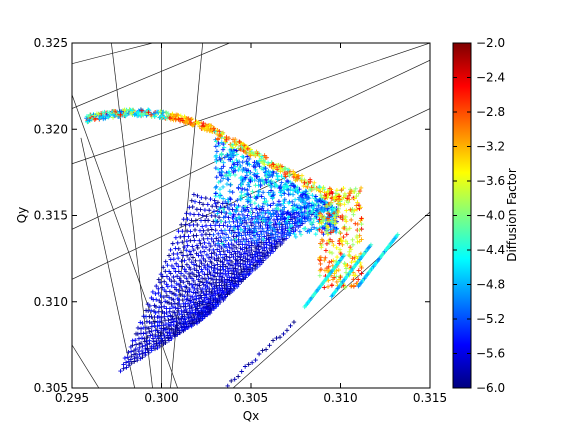  What do you see at coordinates (51, 43) in the screenshot?
I see `y-tick-label: 0.325` at bounding box center [51, 43].